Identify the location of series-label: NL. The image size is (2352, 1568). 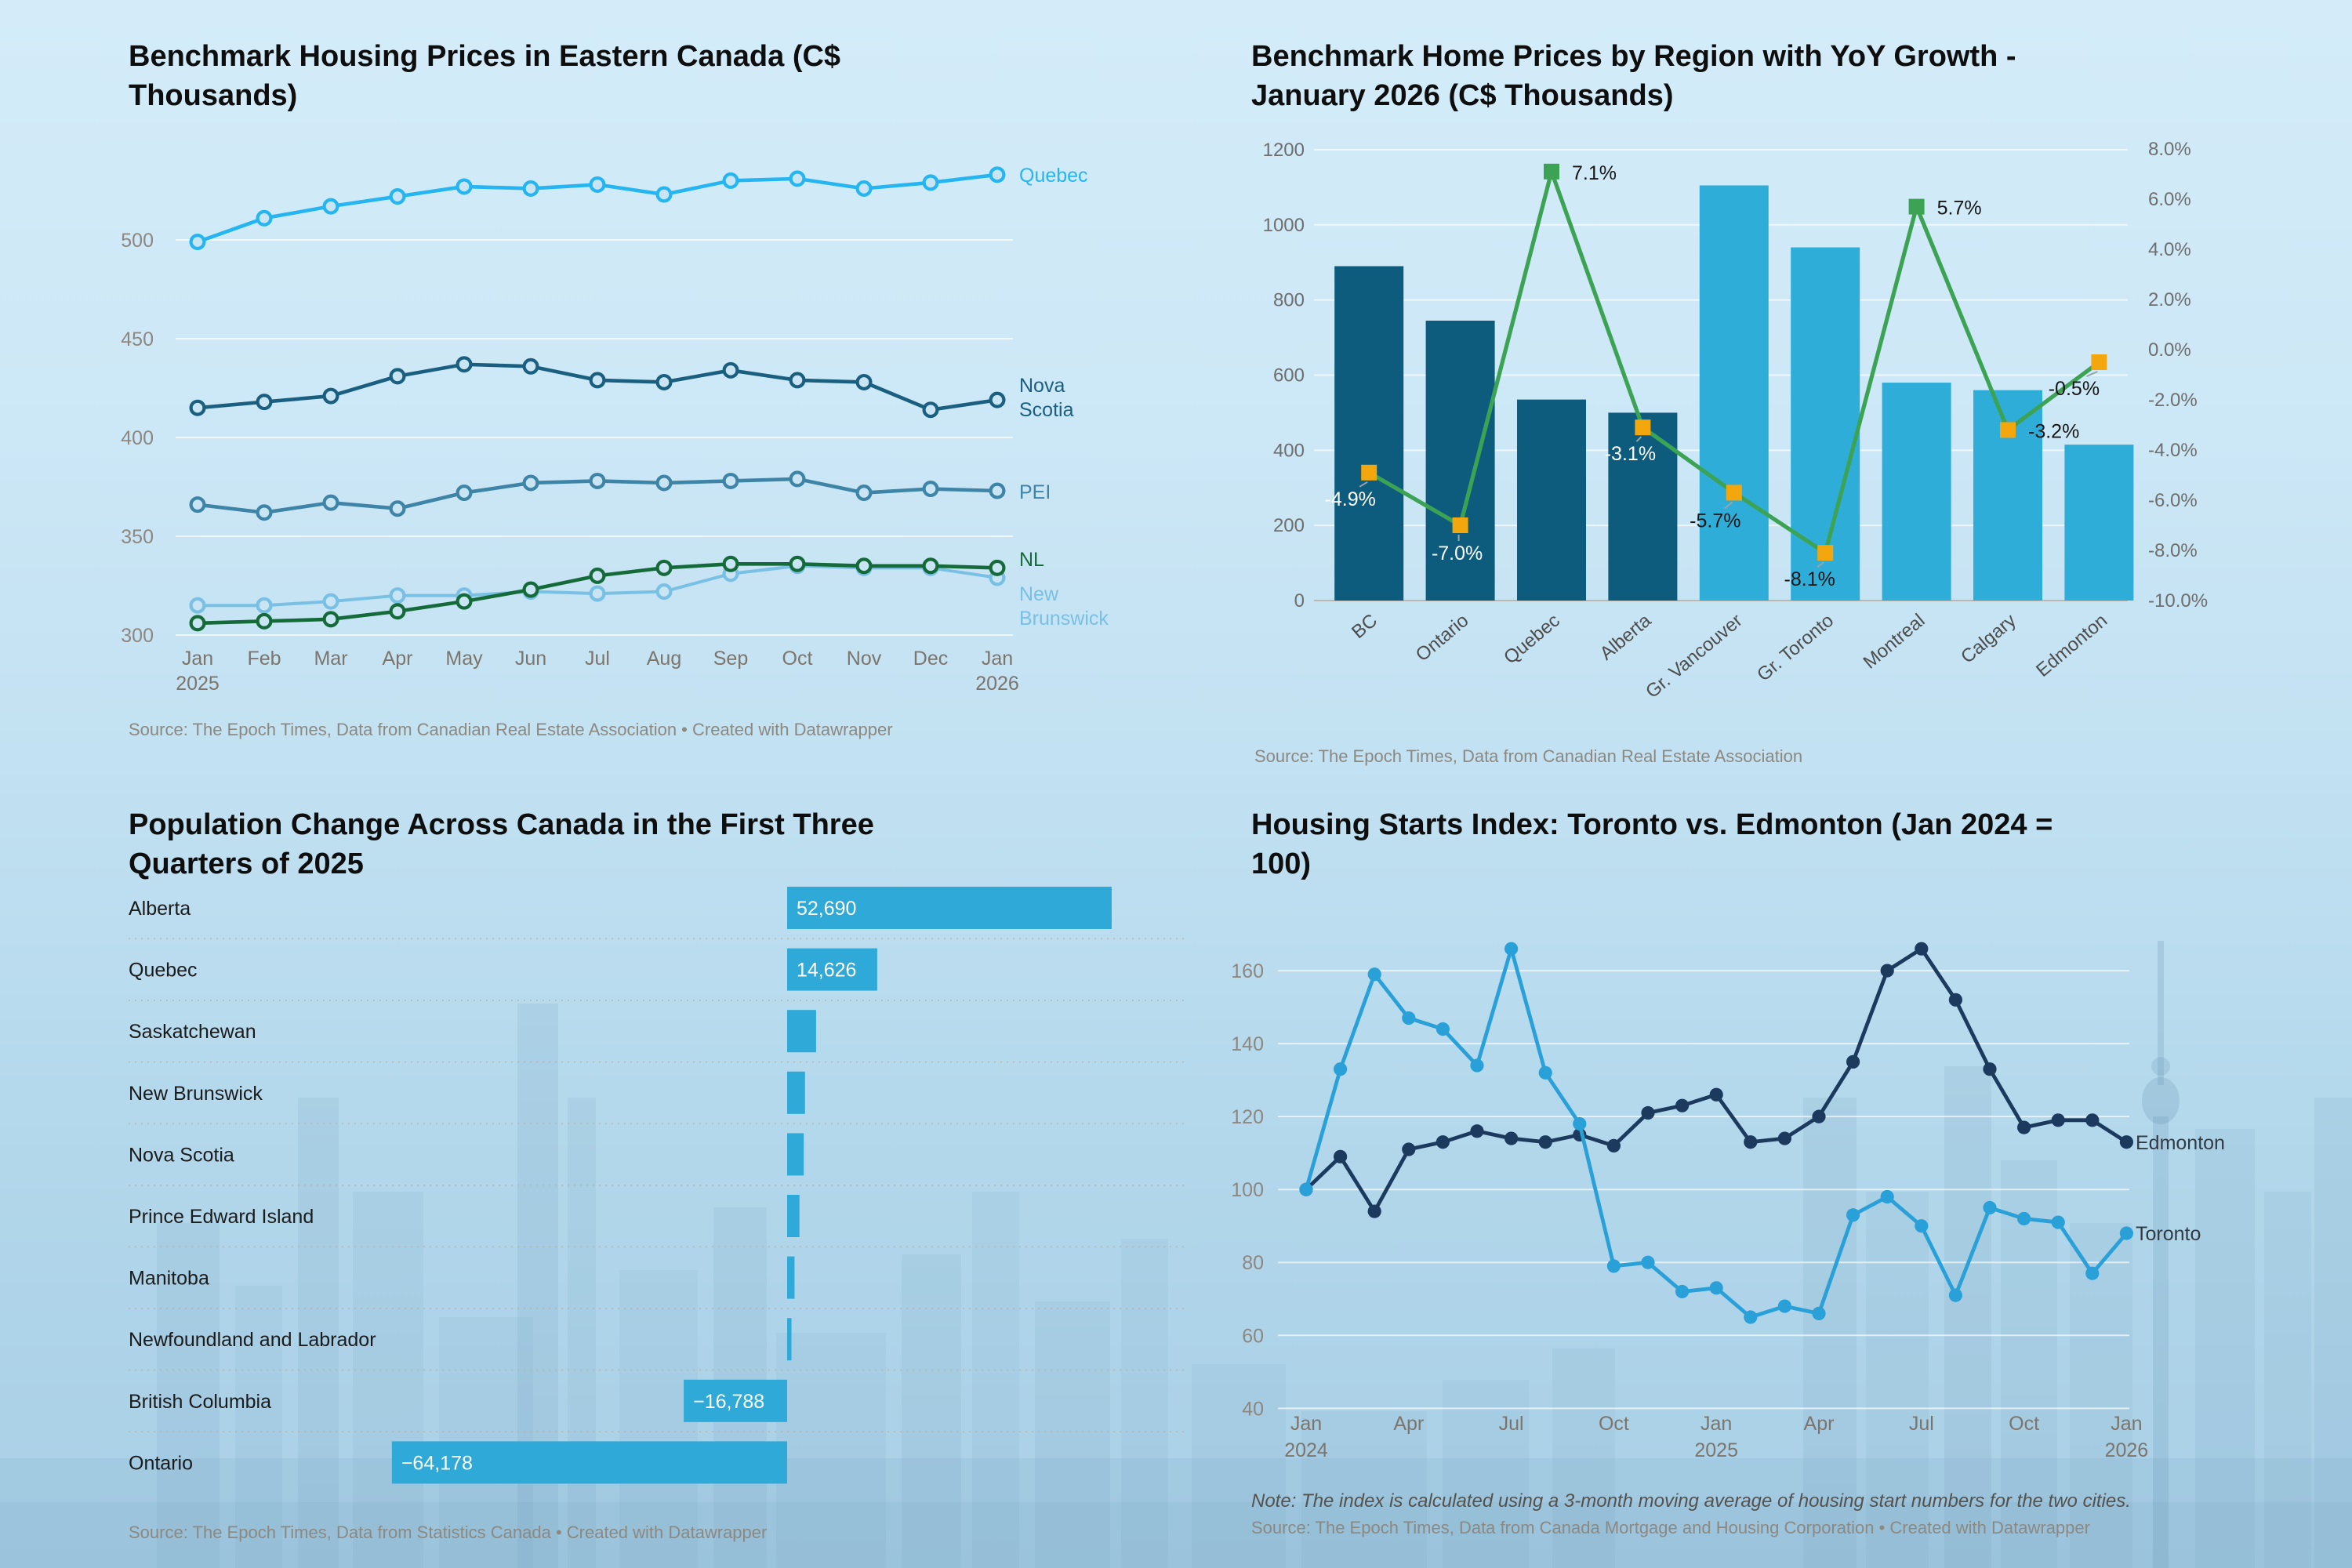
(1031, 560).